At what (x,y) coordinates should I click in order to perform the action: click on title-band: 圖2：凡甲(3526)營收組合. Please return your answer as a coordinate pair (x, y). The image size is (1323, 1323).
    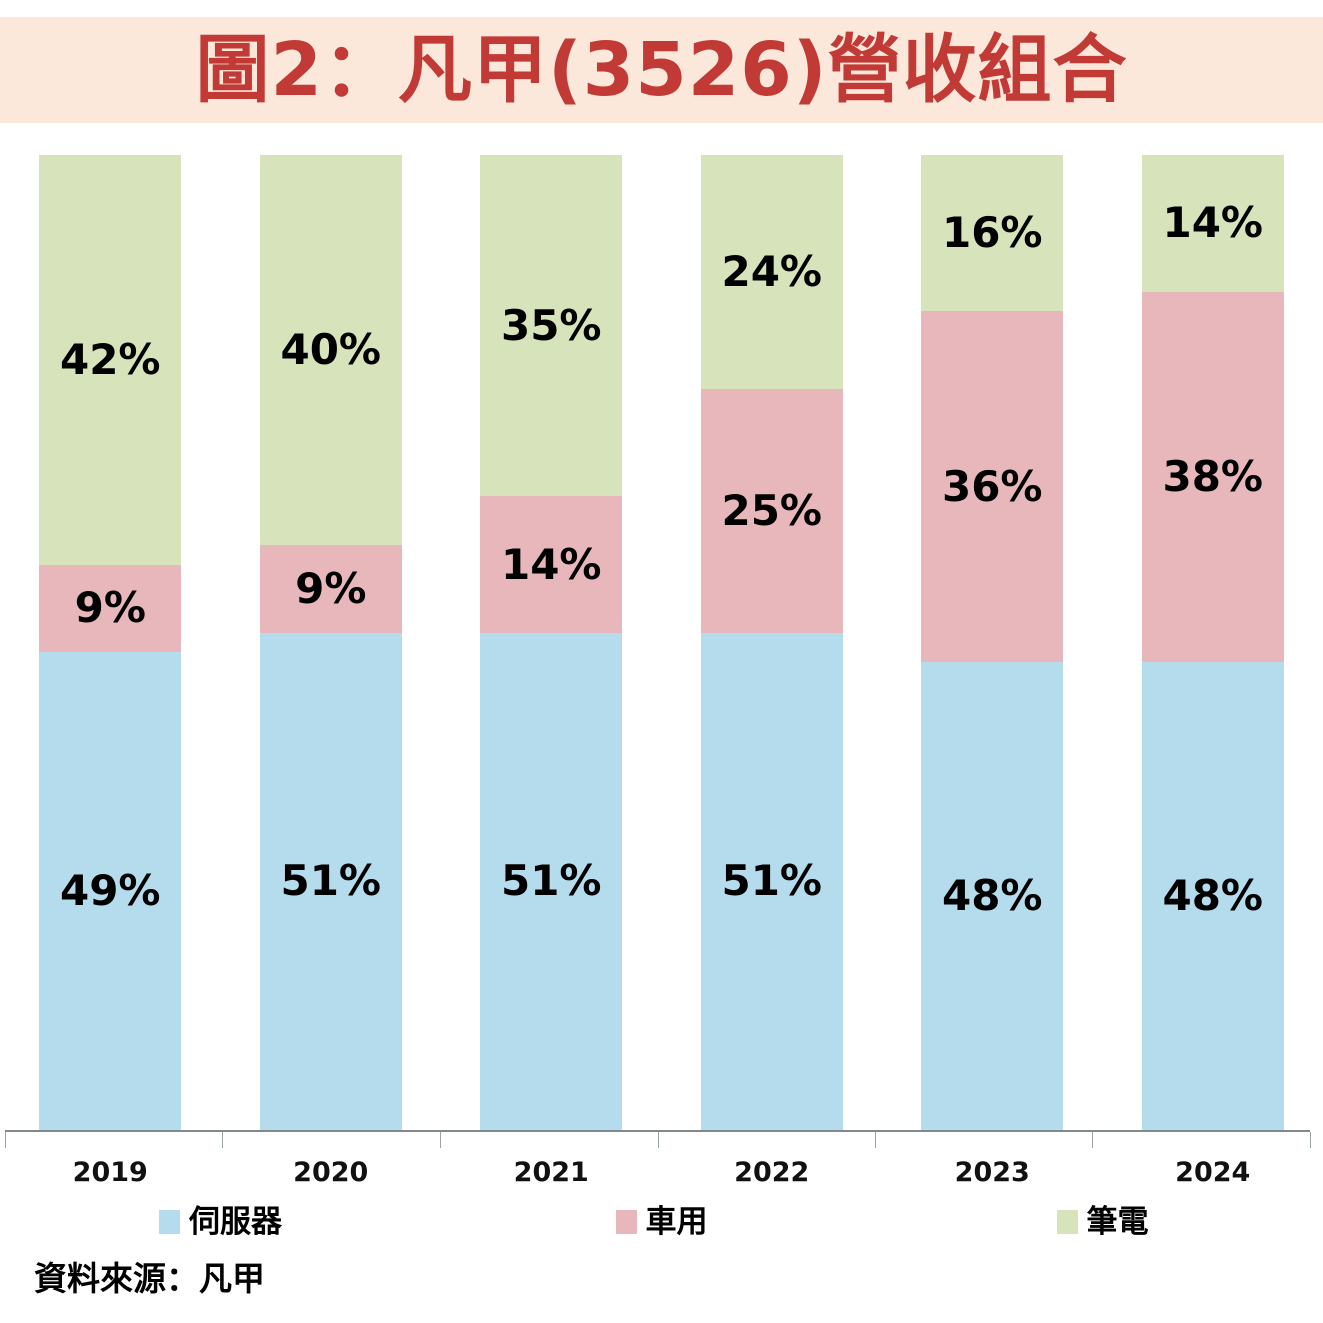
    Looking at the image, I should click on (661, 70).